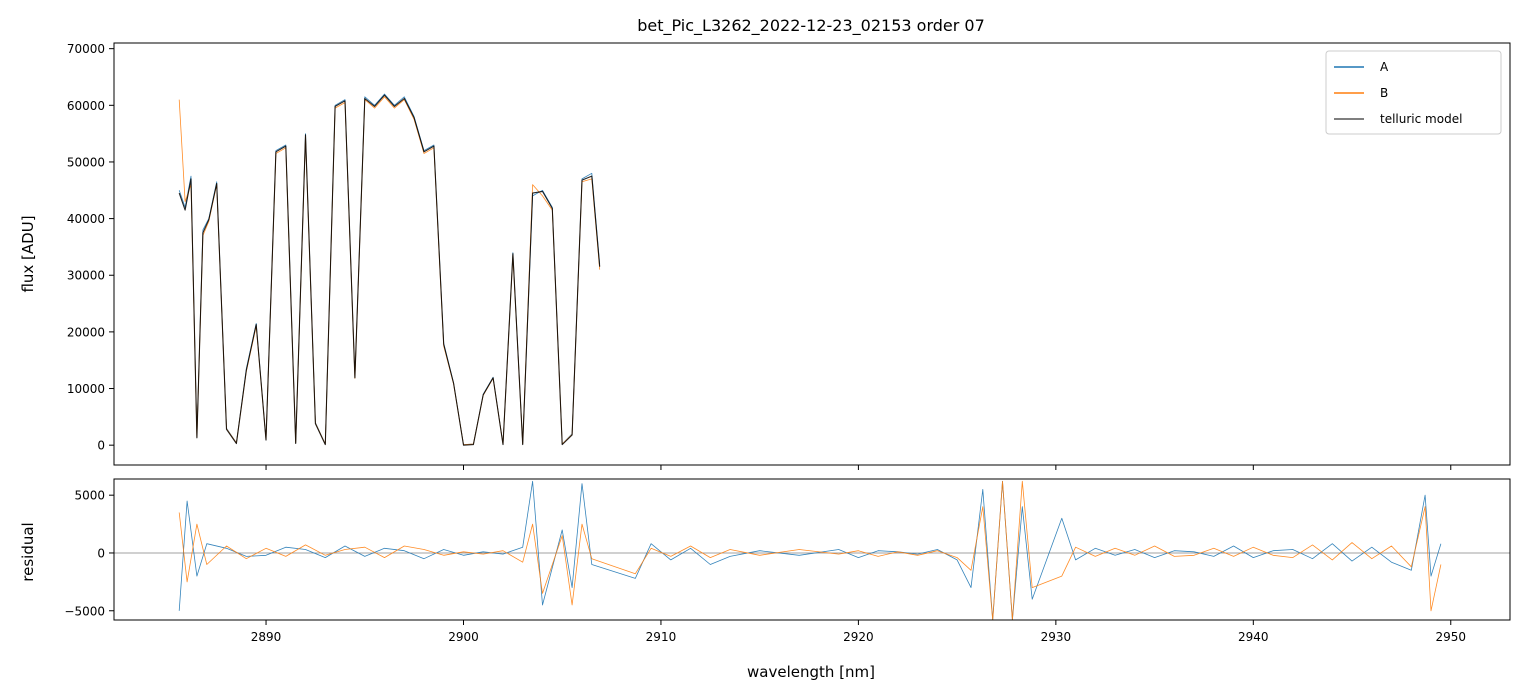 The image size is (1523, 696). What do you see at coordinates (86, 49) in the screenshot?
I see `y-tick-label: 70000` at bounding box center [86, 49].